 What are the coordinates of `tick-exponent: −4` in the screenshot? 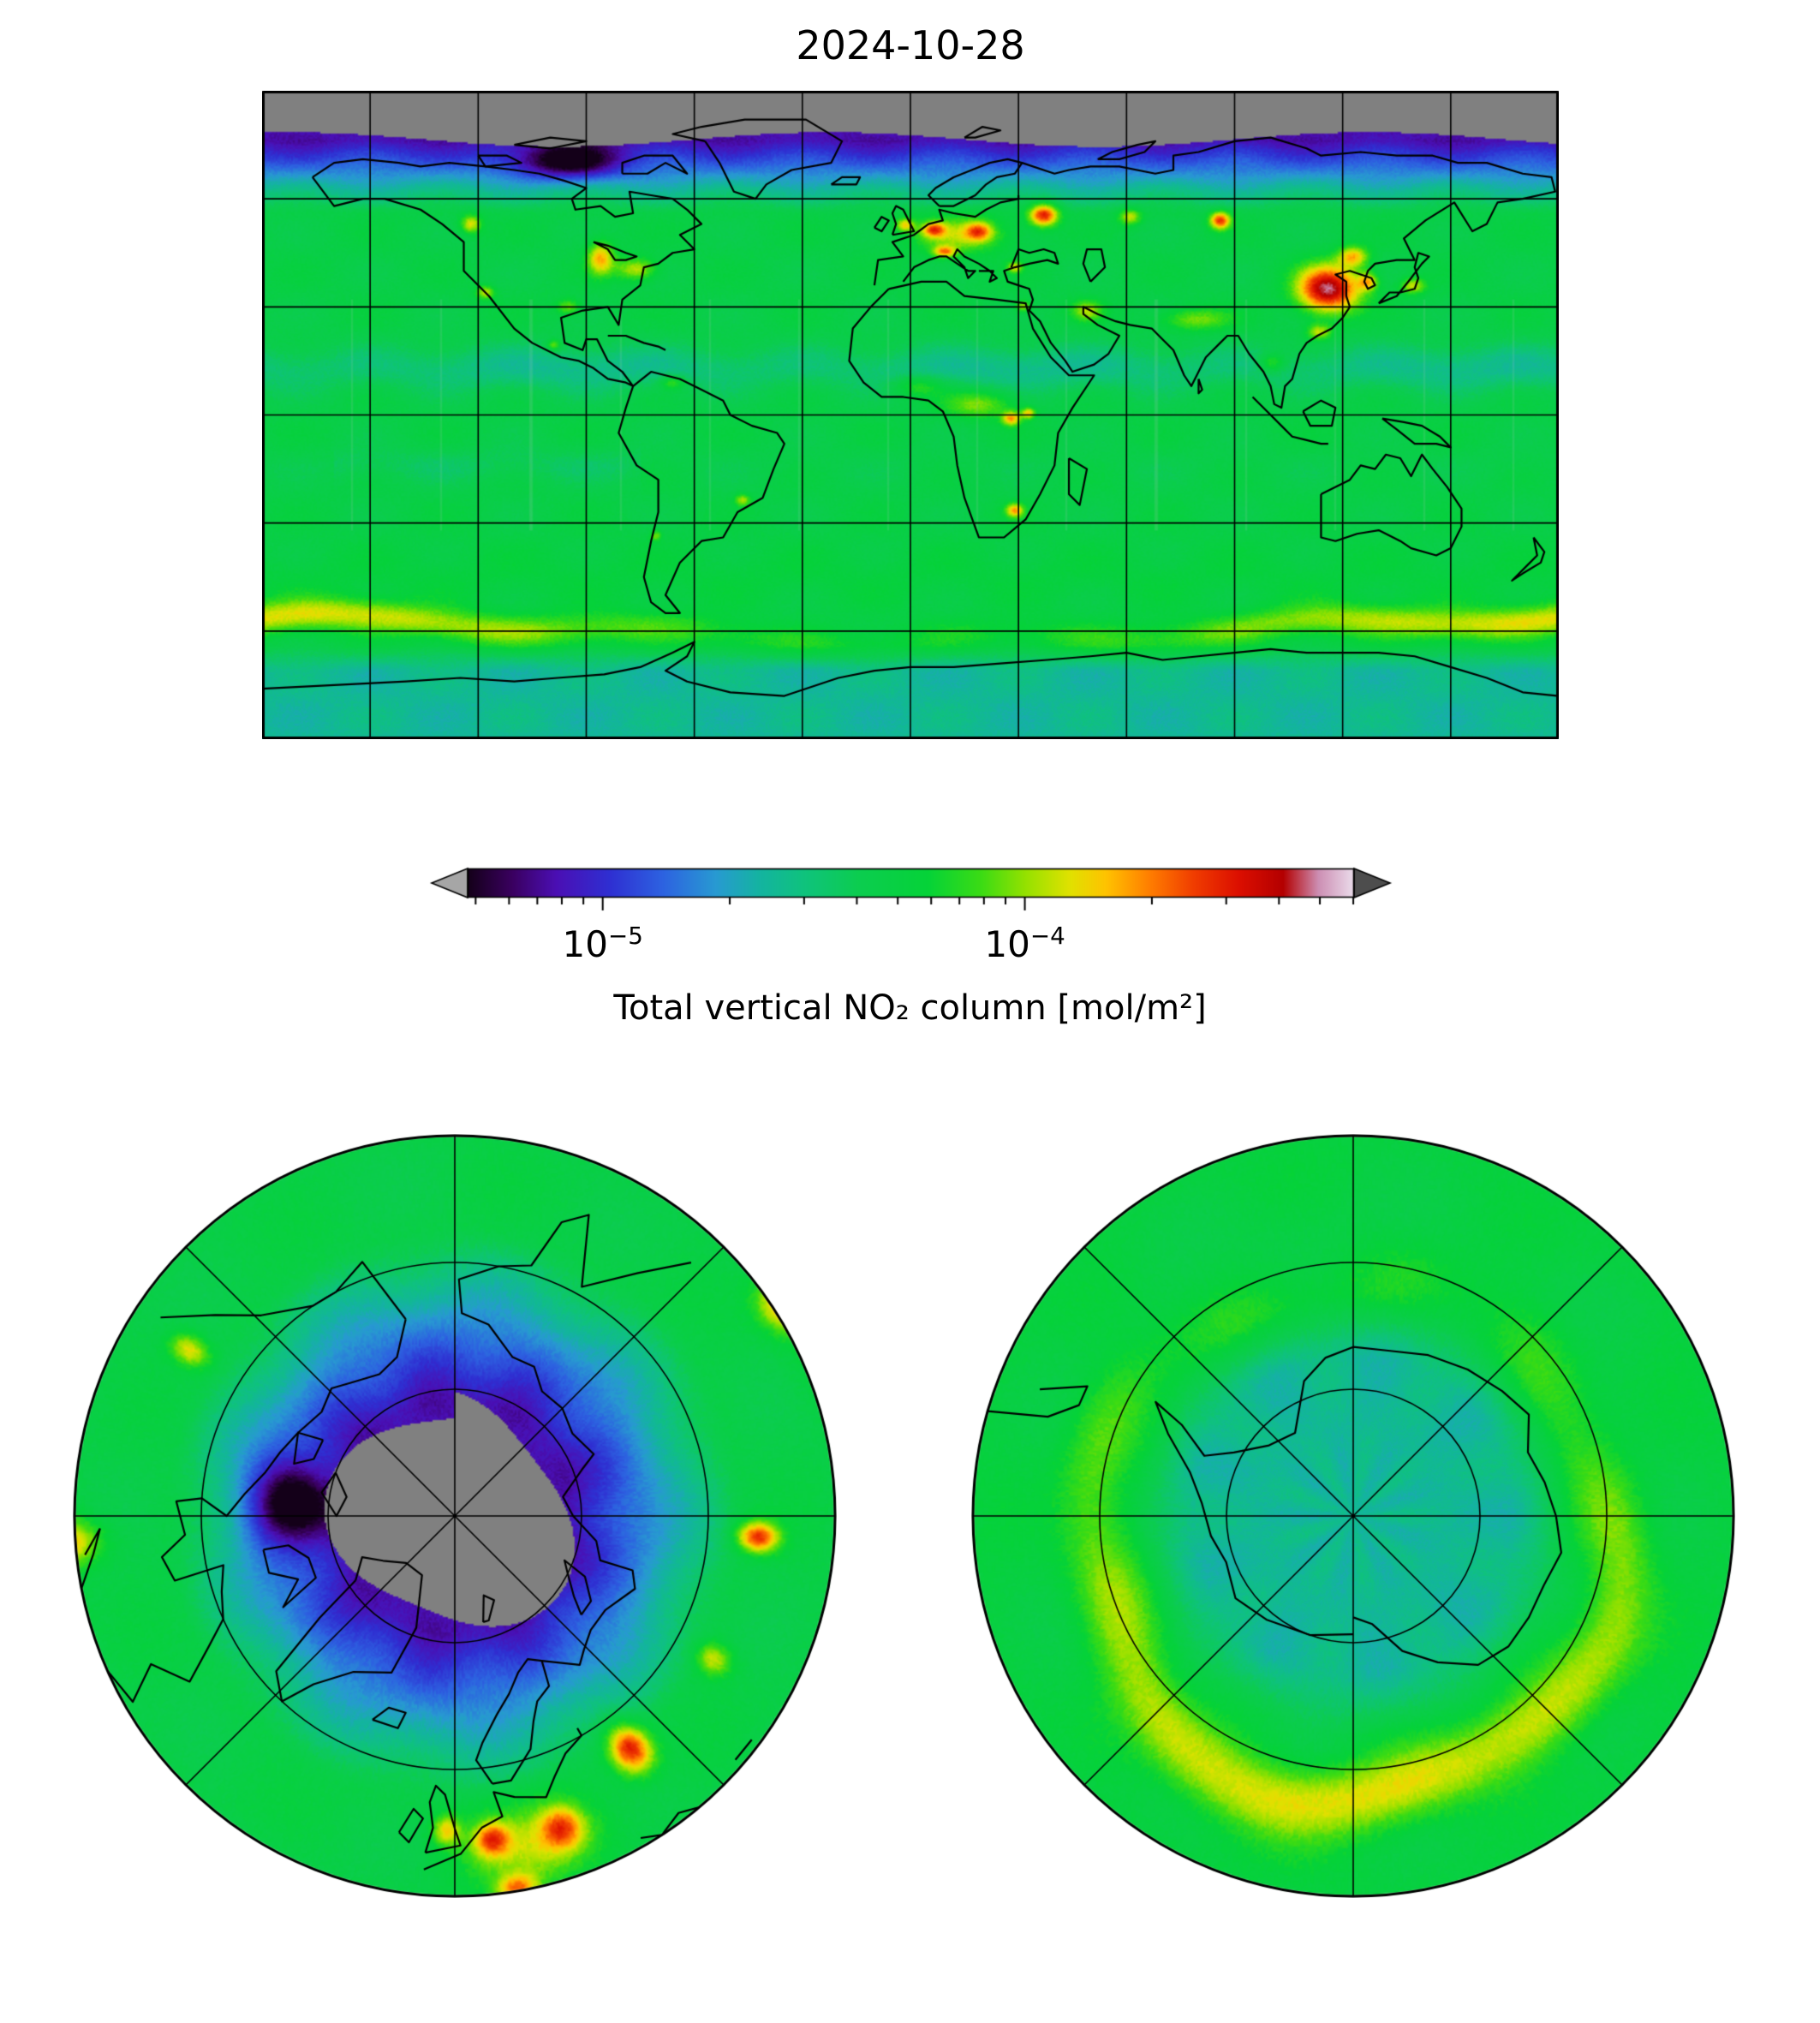 It's located at (1047, 936).